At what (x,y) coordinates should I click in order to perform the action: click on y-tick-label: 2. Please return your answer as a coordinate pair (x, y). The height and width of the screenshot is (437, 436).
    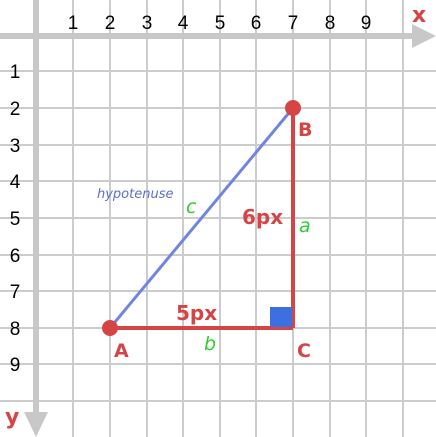
    Looking at the image, I should click on (15, 109).